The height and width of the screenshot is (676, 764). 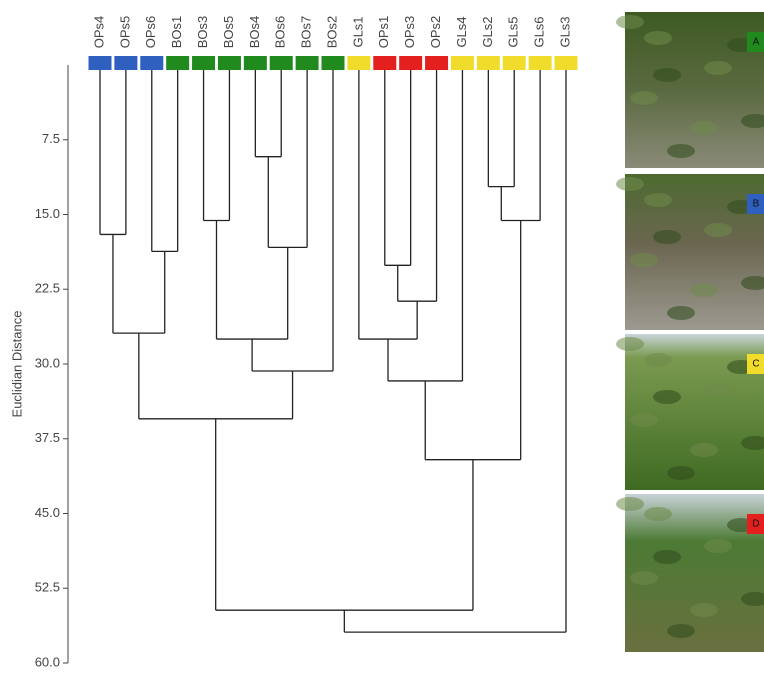 I want to click on leaf-label: BOs4, so click(x=254, y=32).